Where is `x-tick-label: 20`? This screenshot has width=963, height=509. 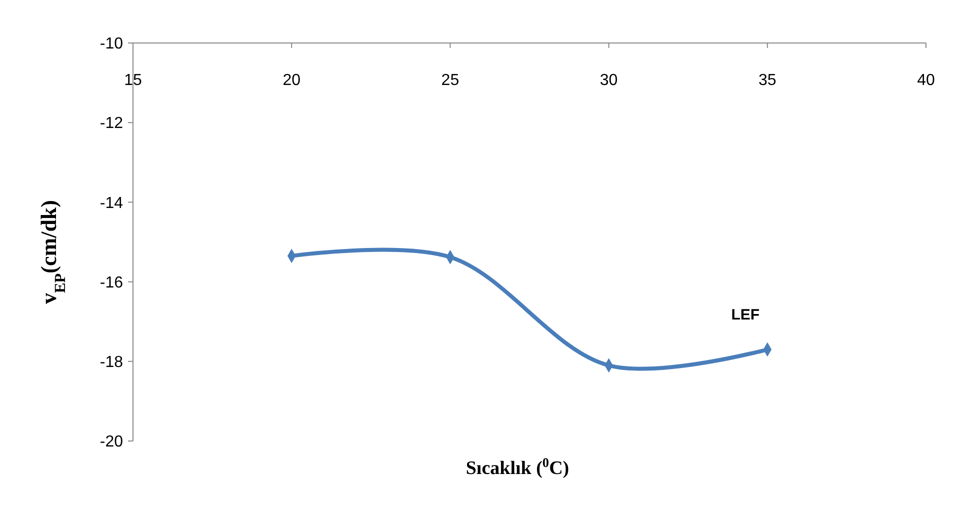
x-tick-label: 20 is located at coordinates (291, 80).